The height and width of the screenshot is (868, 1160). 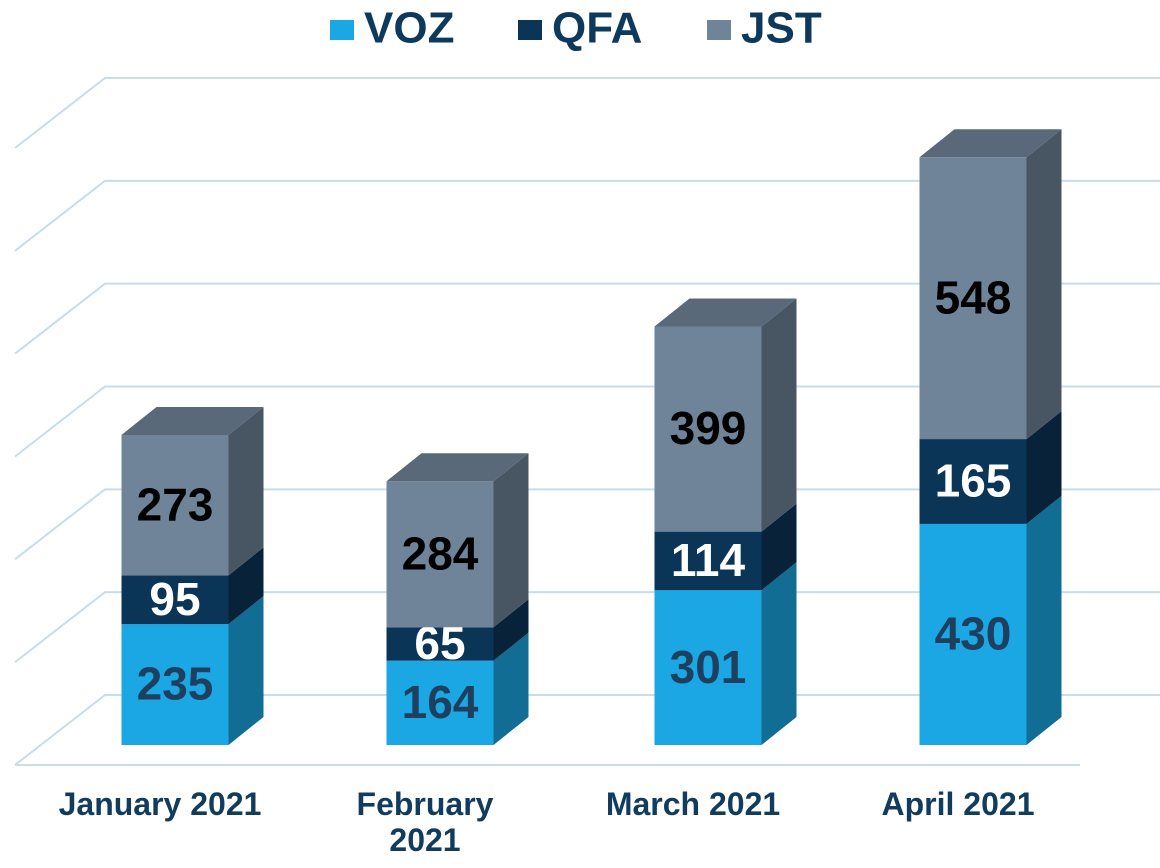 What do you see at coordinates (597, 28) in the screenshot?
I see `legend-label: QFA` at bounding box center [597, 28].